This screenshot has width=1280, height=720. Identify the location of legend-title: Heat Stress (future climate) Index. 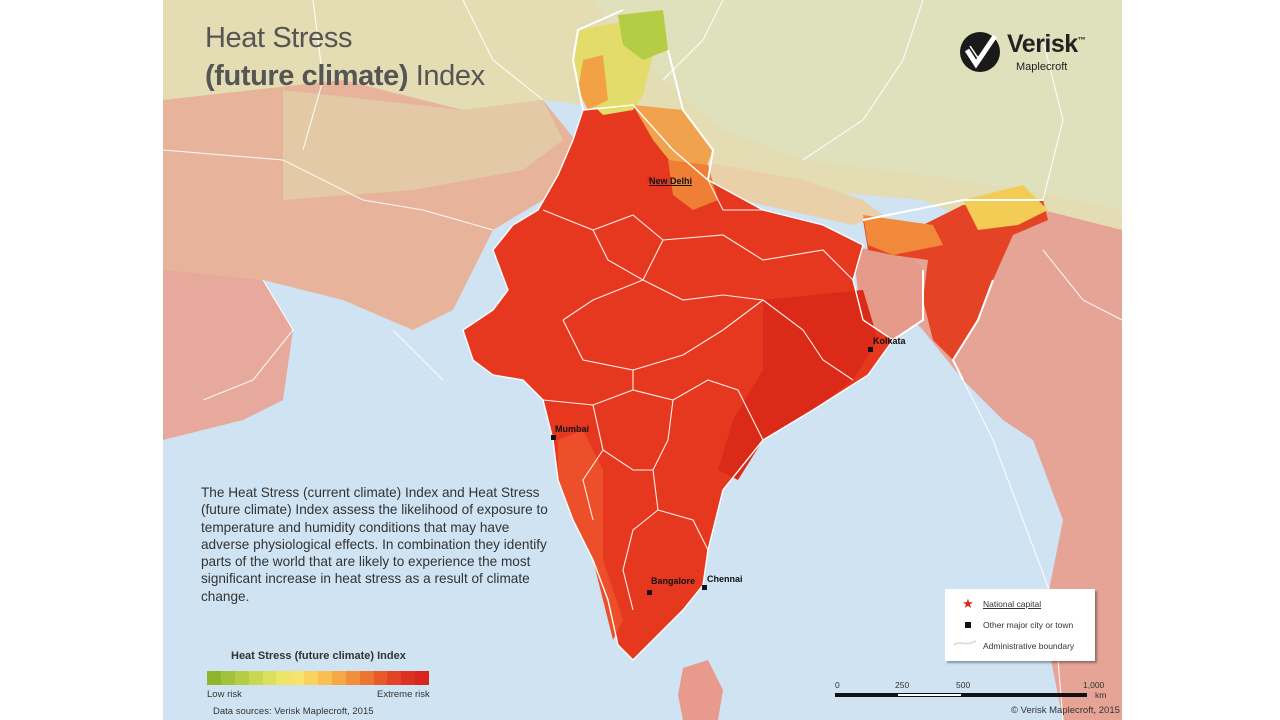
(318, 656).